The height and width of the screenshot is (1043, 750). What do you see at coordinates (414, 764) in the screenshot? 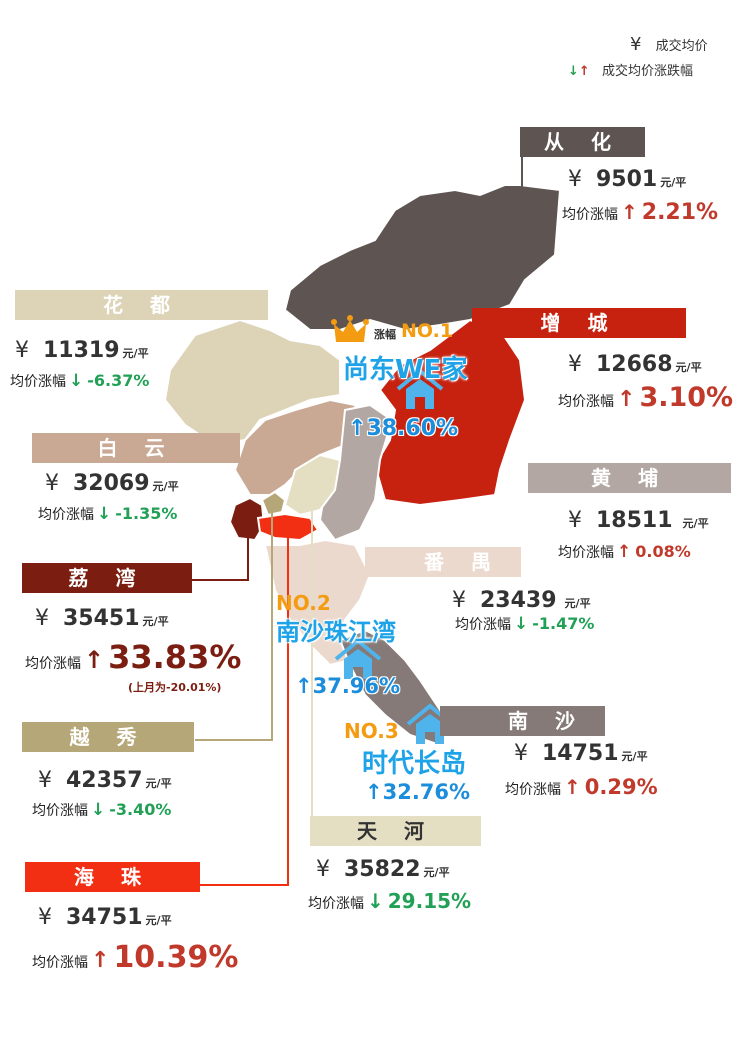
I see `ranking-project-3: 时代长岛` at bounding box center [414, 764].